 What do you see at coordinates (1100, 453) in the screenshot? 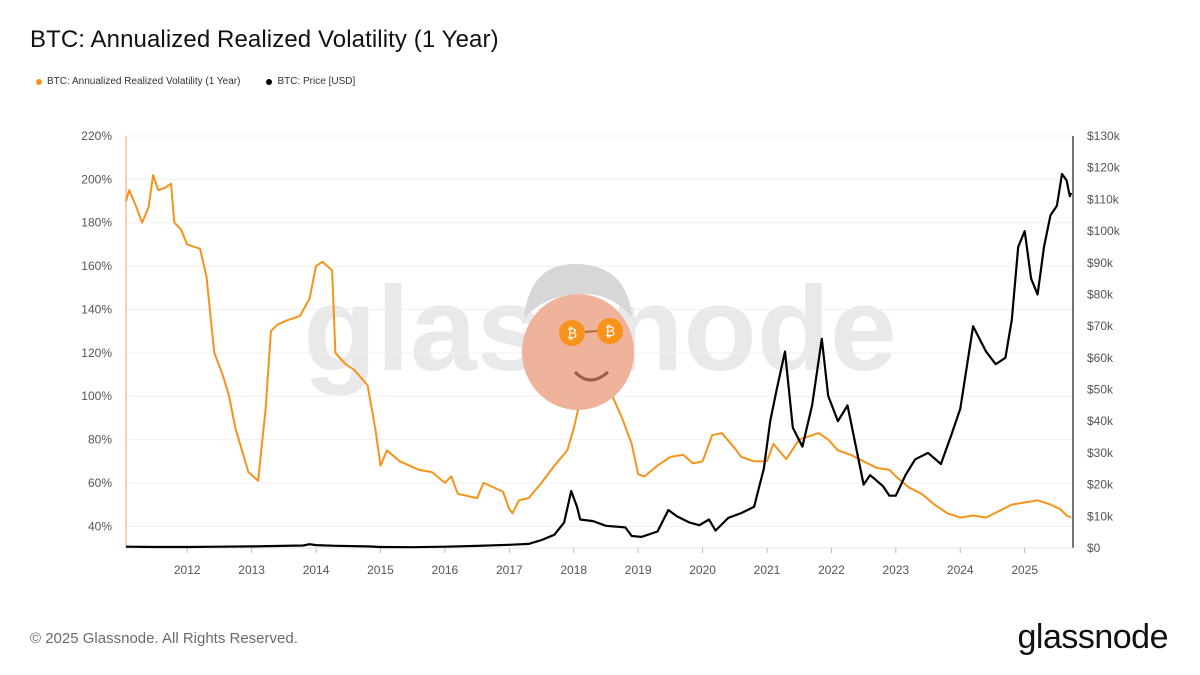
I see `y-right-tick-label: $30k` at bounding box center [1100, 453].